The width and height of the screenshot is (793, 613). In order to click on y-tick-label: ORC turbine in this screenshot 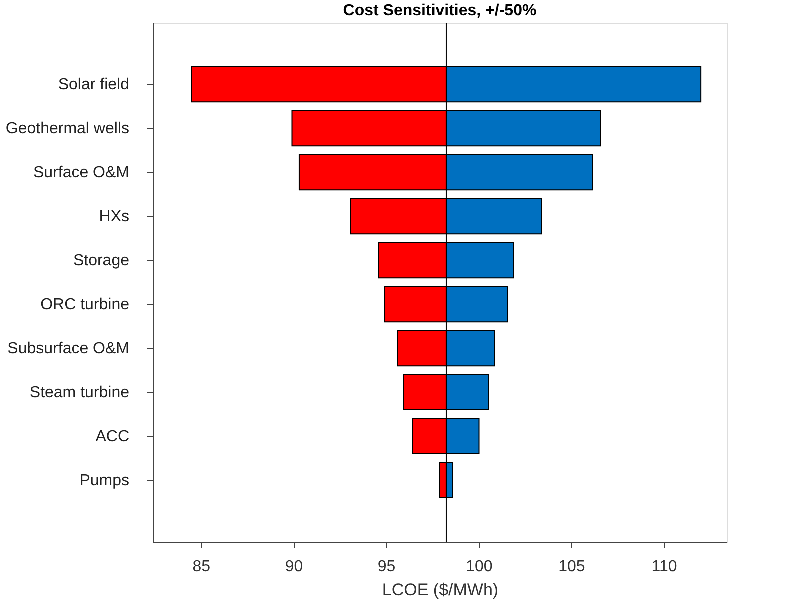, I will do `click(85, 305)`.